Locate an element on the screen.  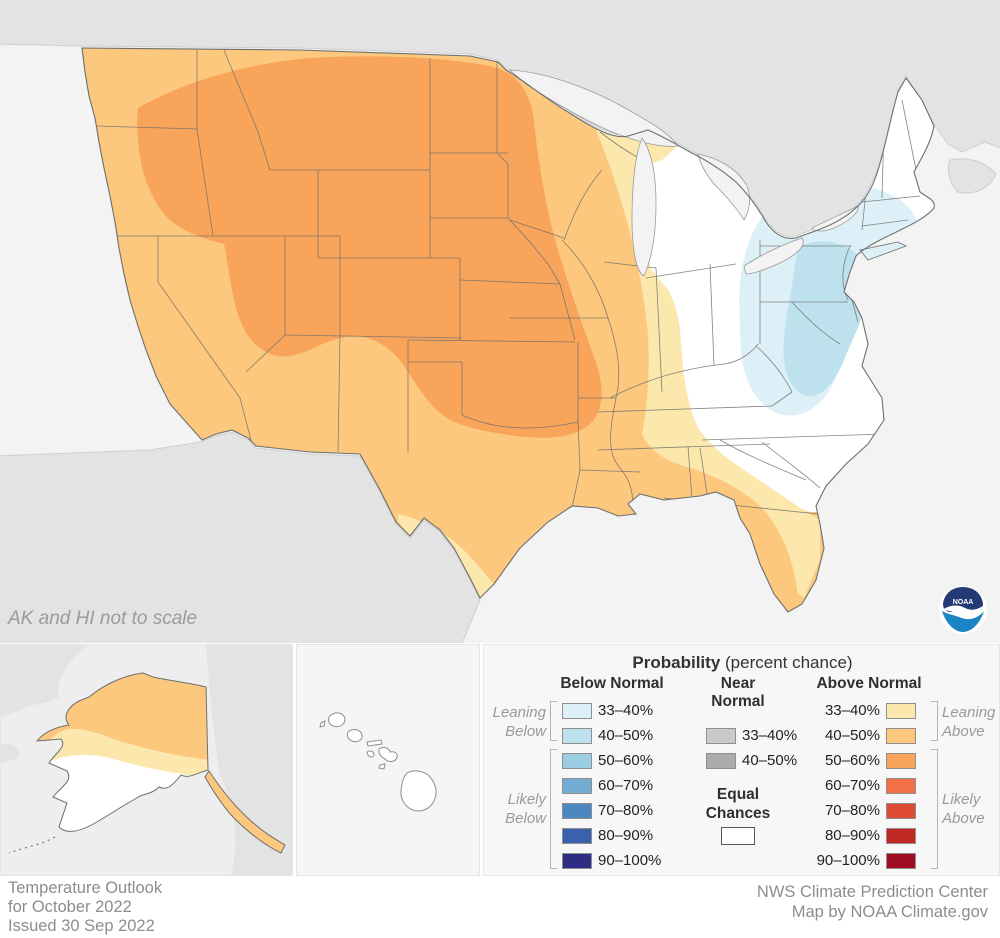
nova-scotia-land is located at coordinates (972, 176).